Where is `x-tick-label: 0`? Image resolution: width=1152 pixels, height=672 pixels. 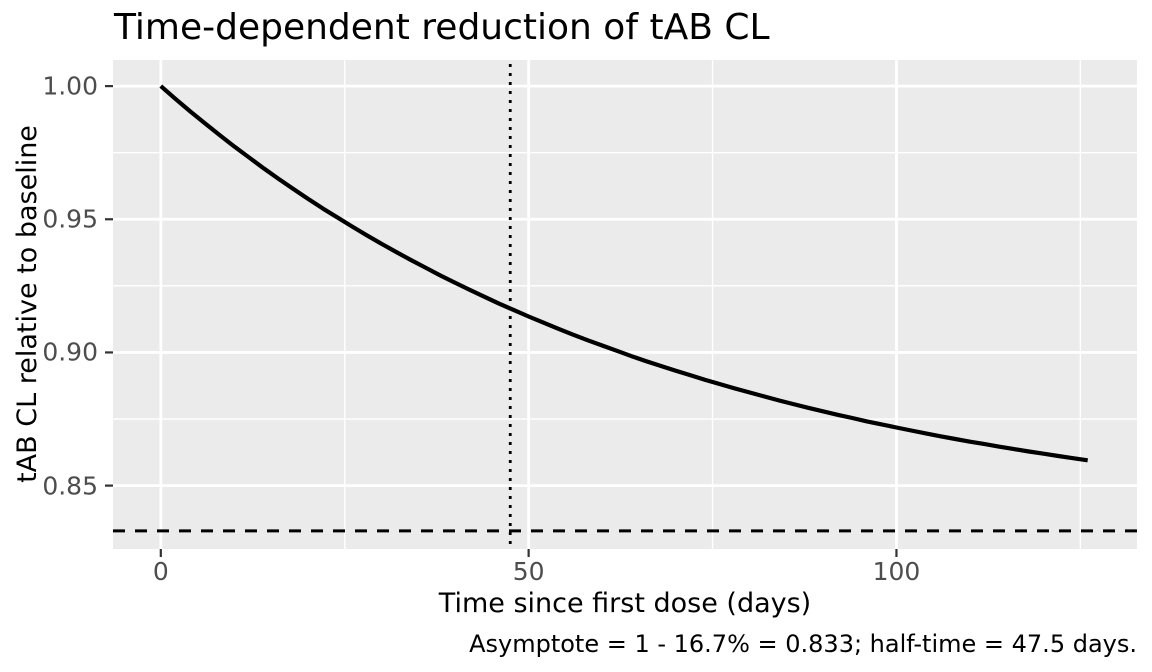
x-tick-label: 0 is located at coordinates (160, 571).